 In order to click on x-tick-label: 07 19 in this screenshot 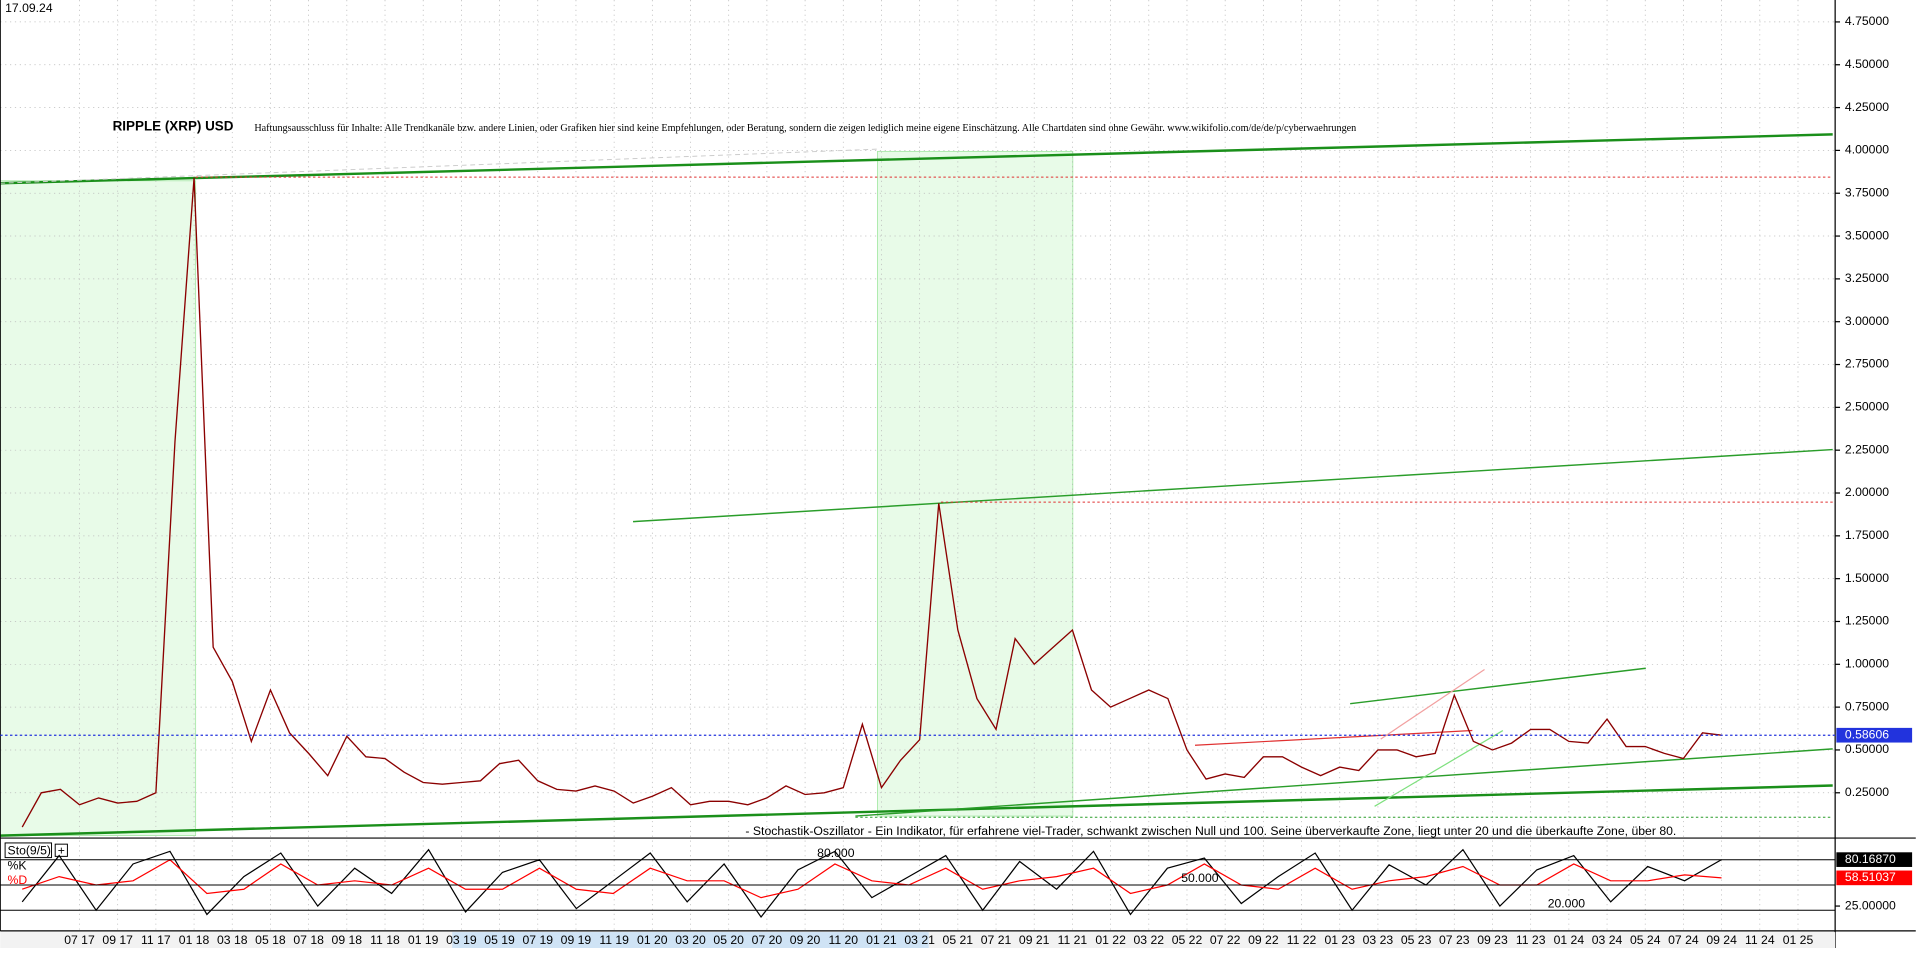, I will do `click(537, 940)`.